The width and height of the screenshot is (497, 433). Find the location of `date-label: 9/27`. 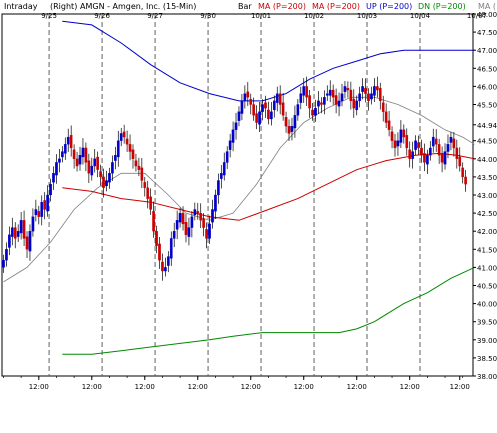

date-label: 9/27 is located at coordinates (155, 16).